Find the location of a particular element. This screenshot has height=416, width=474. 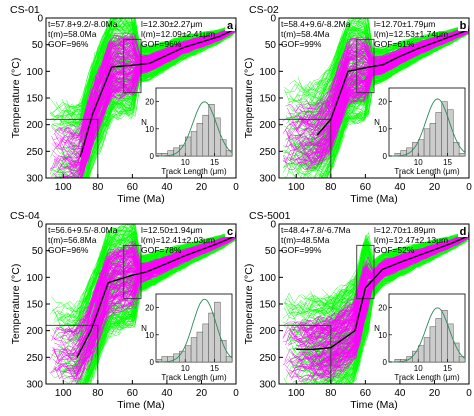

length-gof: GOF=61% is located at coordinates (394, 44).